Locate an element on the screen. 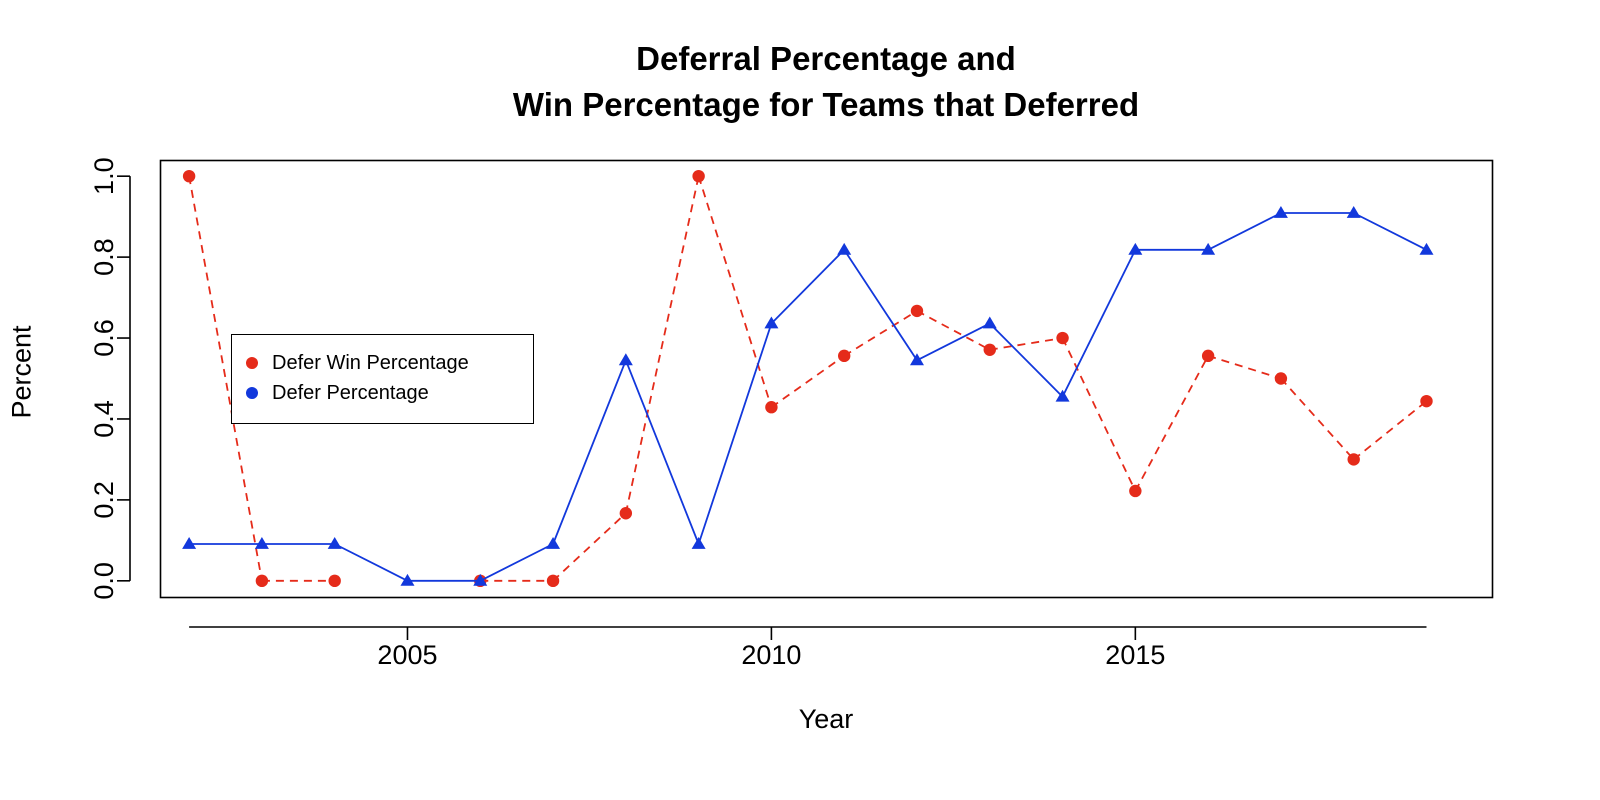 The width and height of the screenshot is (1600, 800). legend-marker-blue-circle is located at coordinates (252, 393).